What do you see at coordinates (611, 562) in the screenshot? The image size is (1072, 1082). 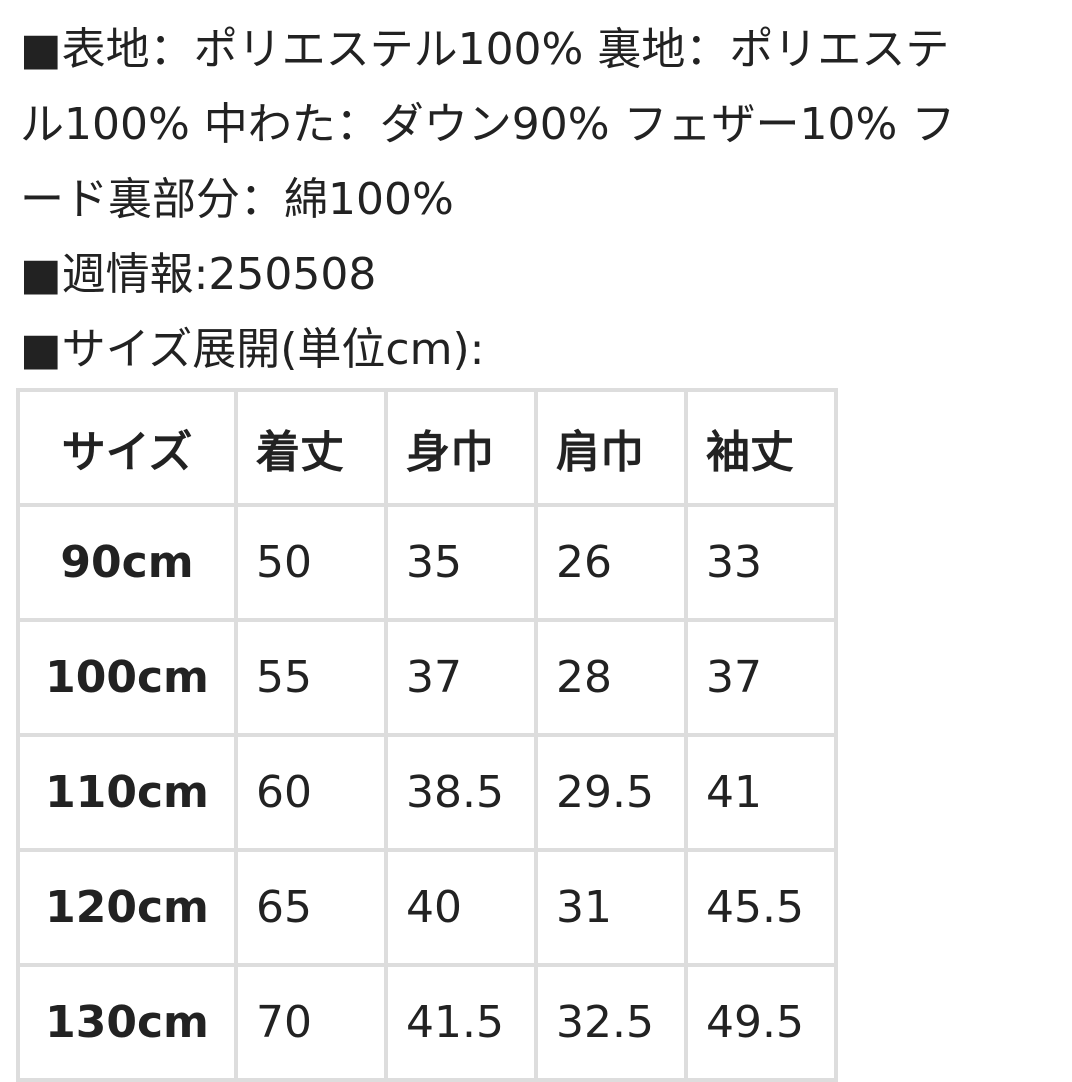 I see `value-cell: 26` at bounding box center [611, 562].